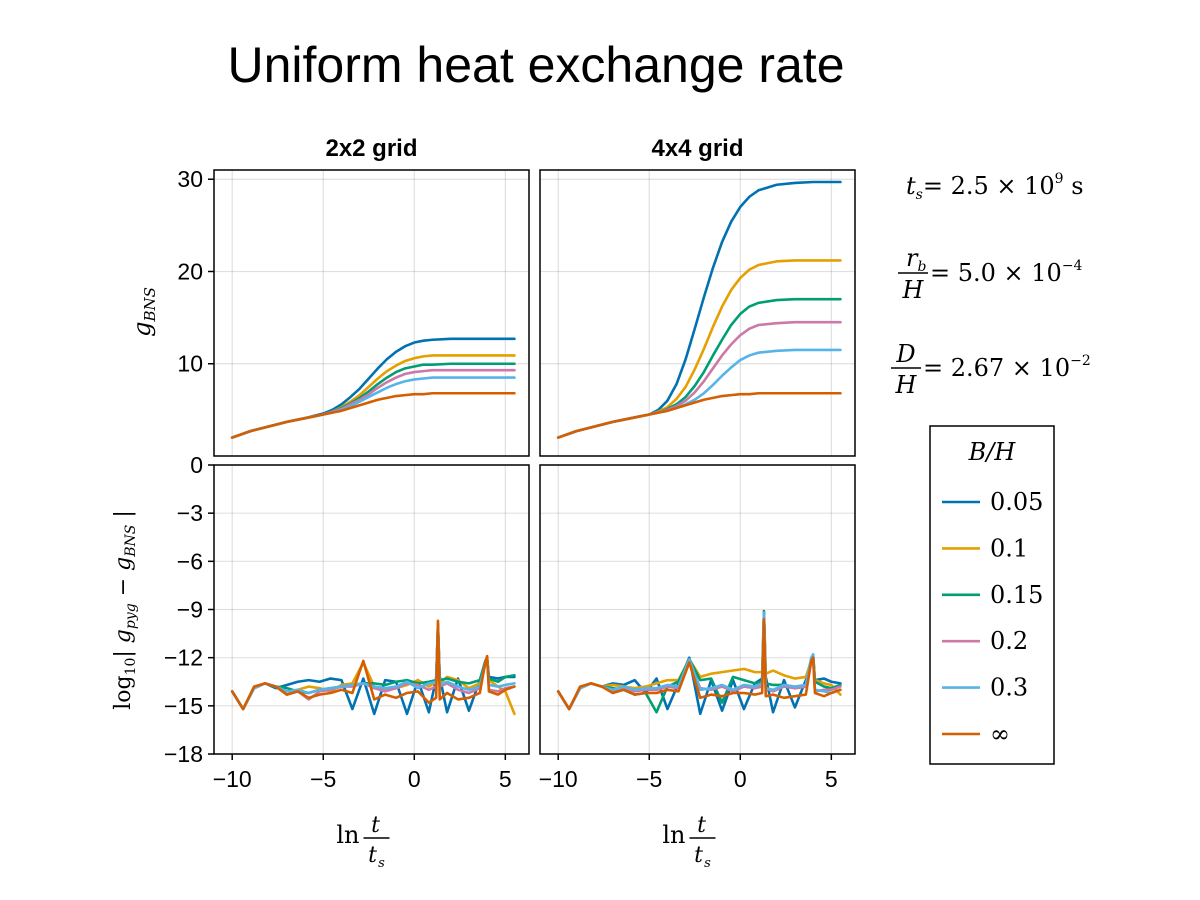 The height and width of the screenshot is (900, 1200). I want to click on svg-text: = 5.0 × 10−4, so click(1006, 272).